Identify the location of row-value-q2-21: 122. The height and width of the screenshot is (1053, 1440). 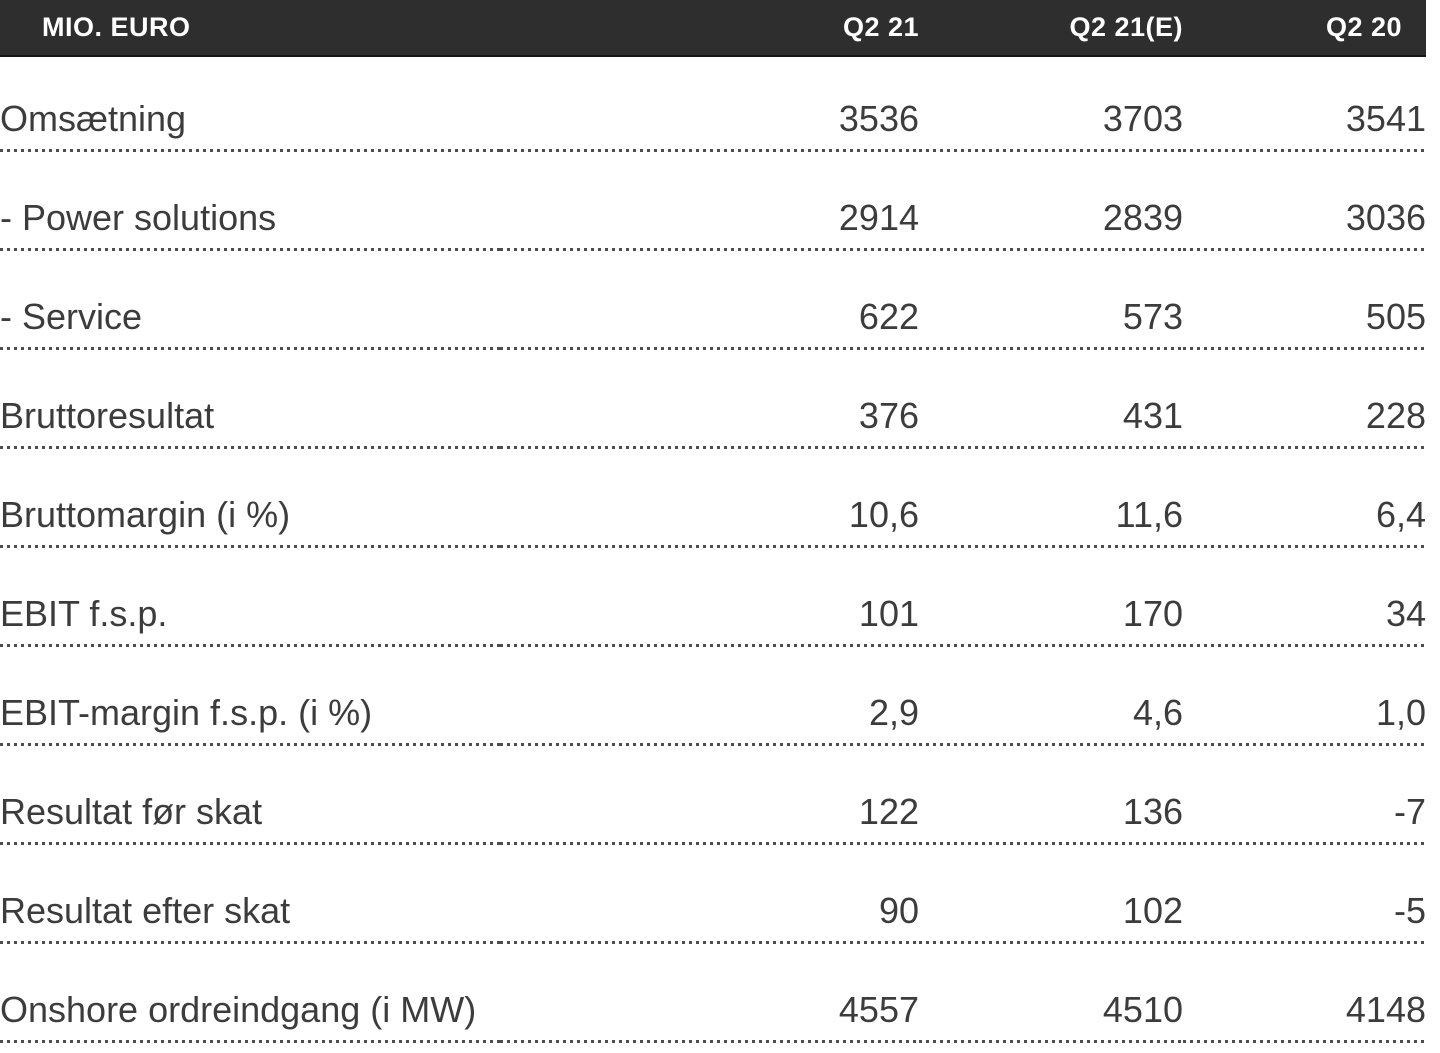
(709, 795).